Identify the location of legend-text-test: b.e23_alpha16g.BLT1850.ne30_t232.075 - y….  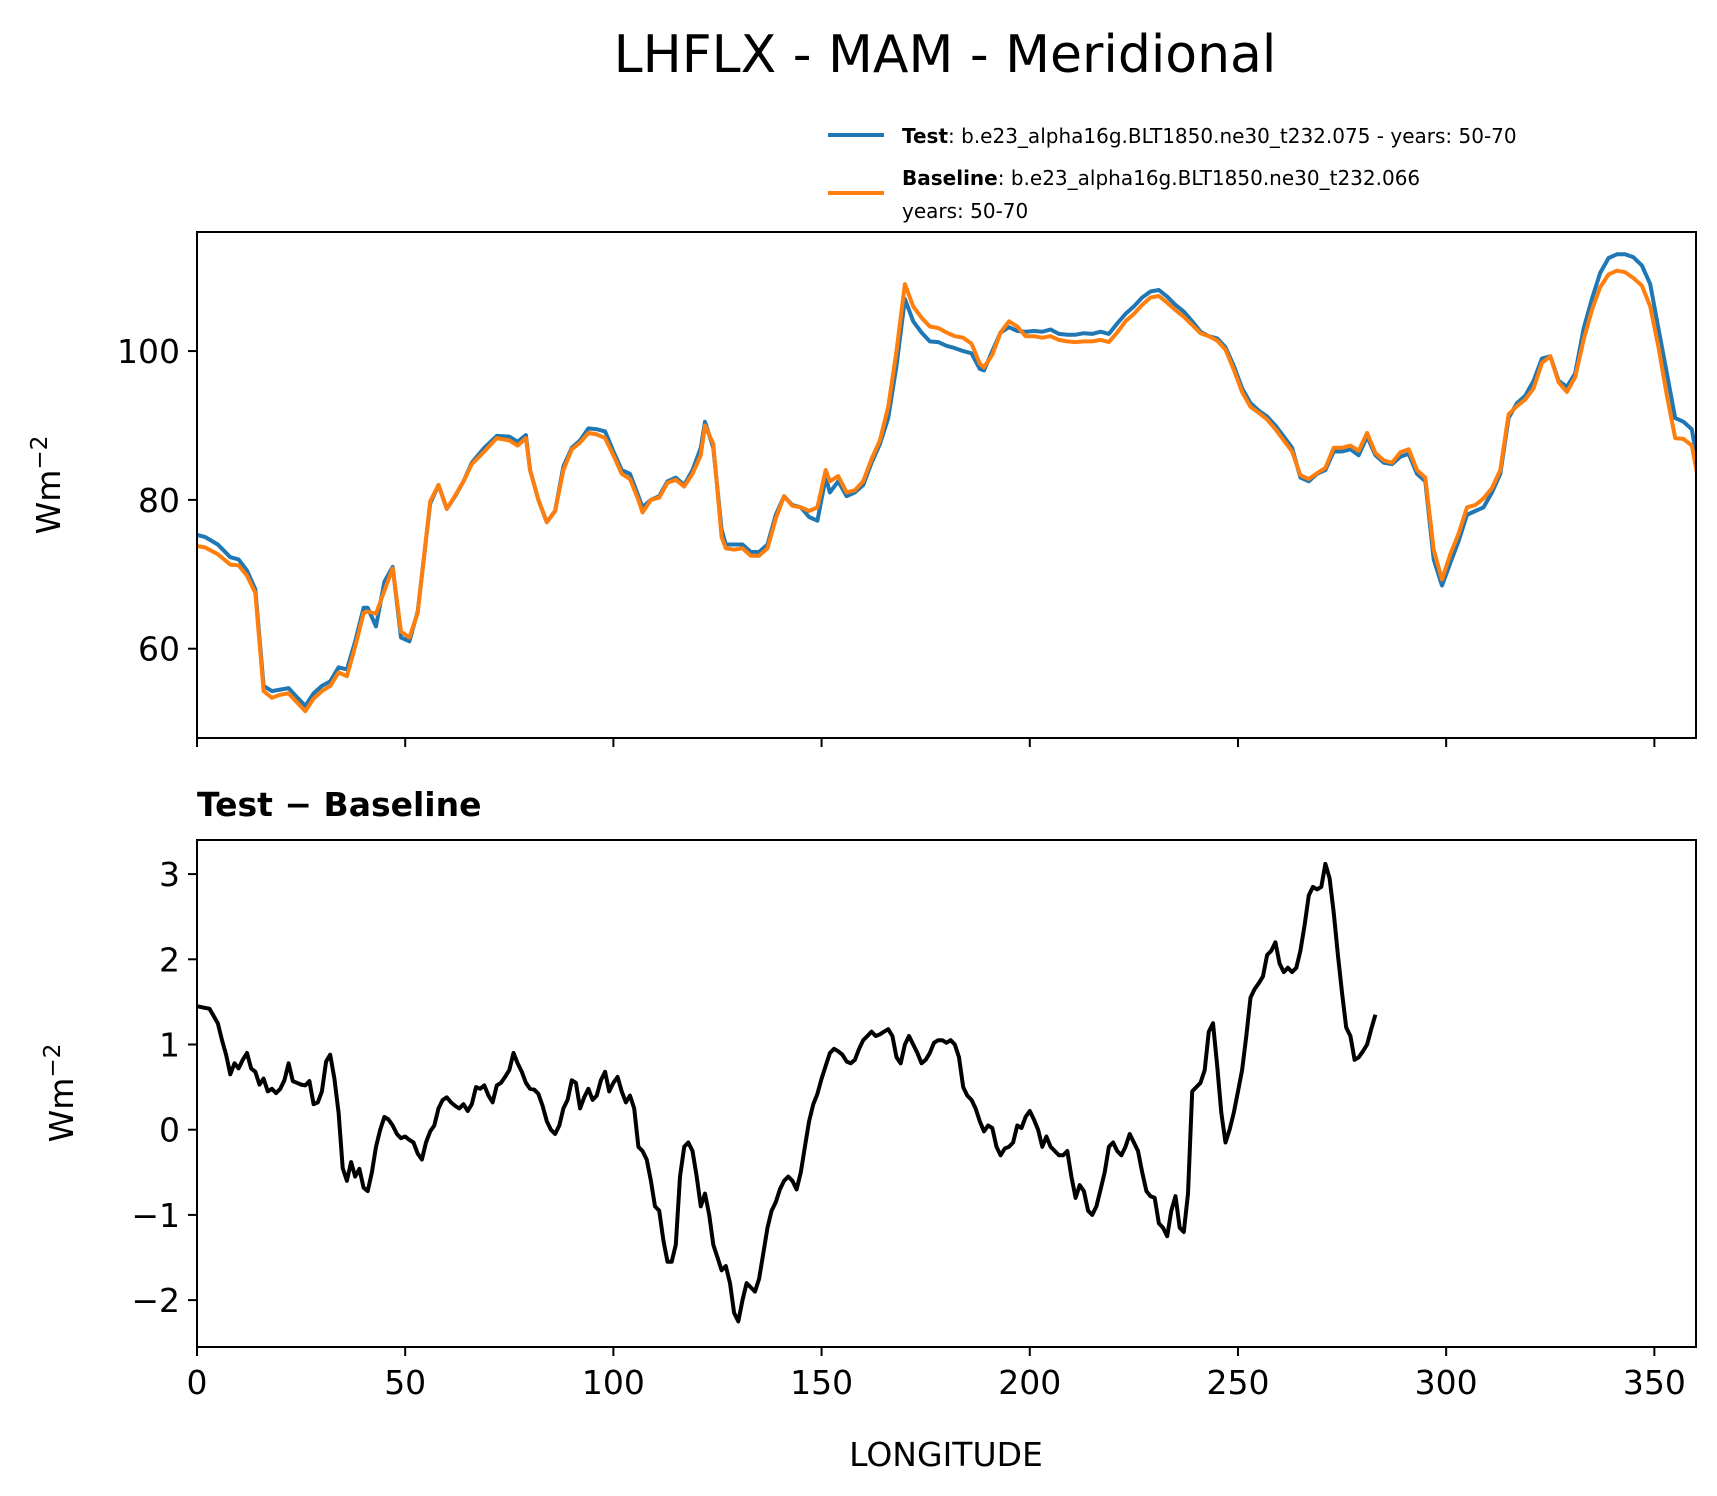
(1239, 136).